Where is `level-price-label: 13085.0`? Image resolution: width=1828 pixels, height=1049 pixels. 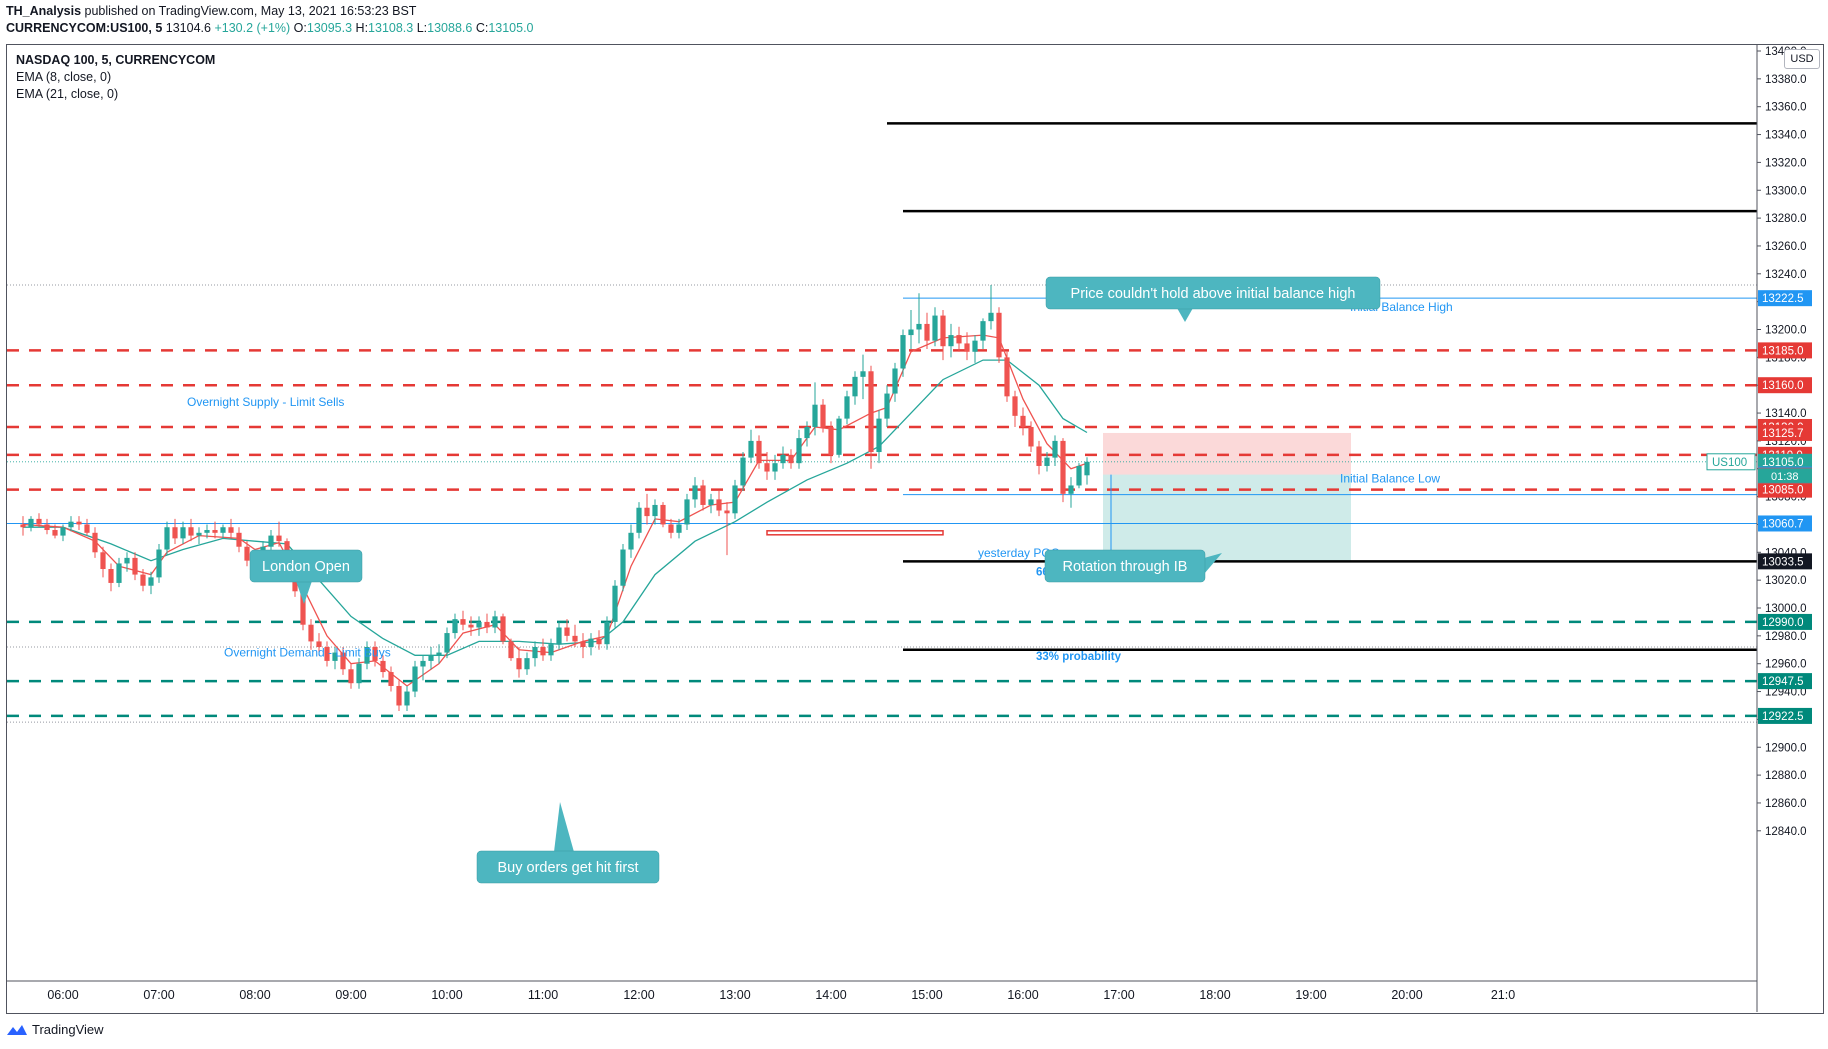 level-price-label: 13085.0 is located at coordinates (1785, 489).